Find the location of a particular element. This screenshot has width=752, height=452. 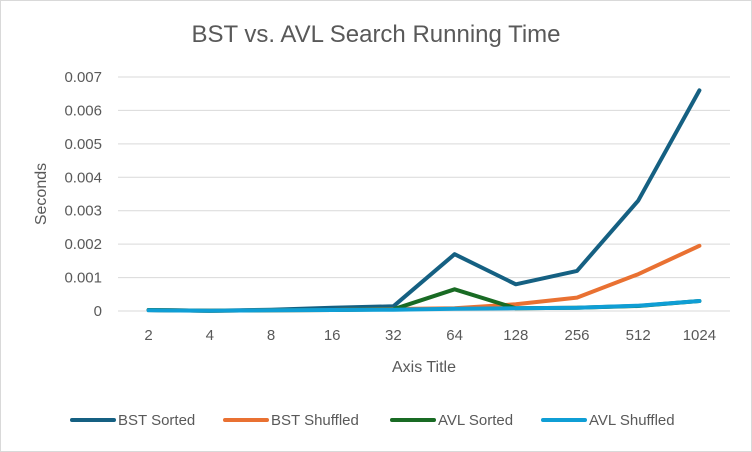

legend-label: BST Sorted is located at coordinates (156, 420).